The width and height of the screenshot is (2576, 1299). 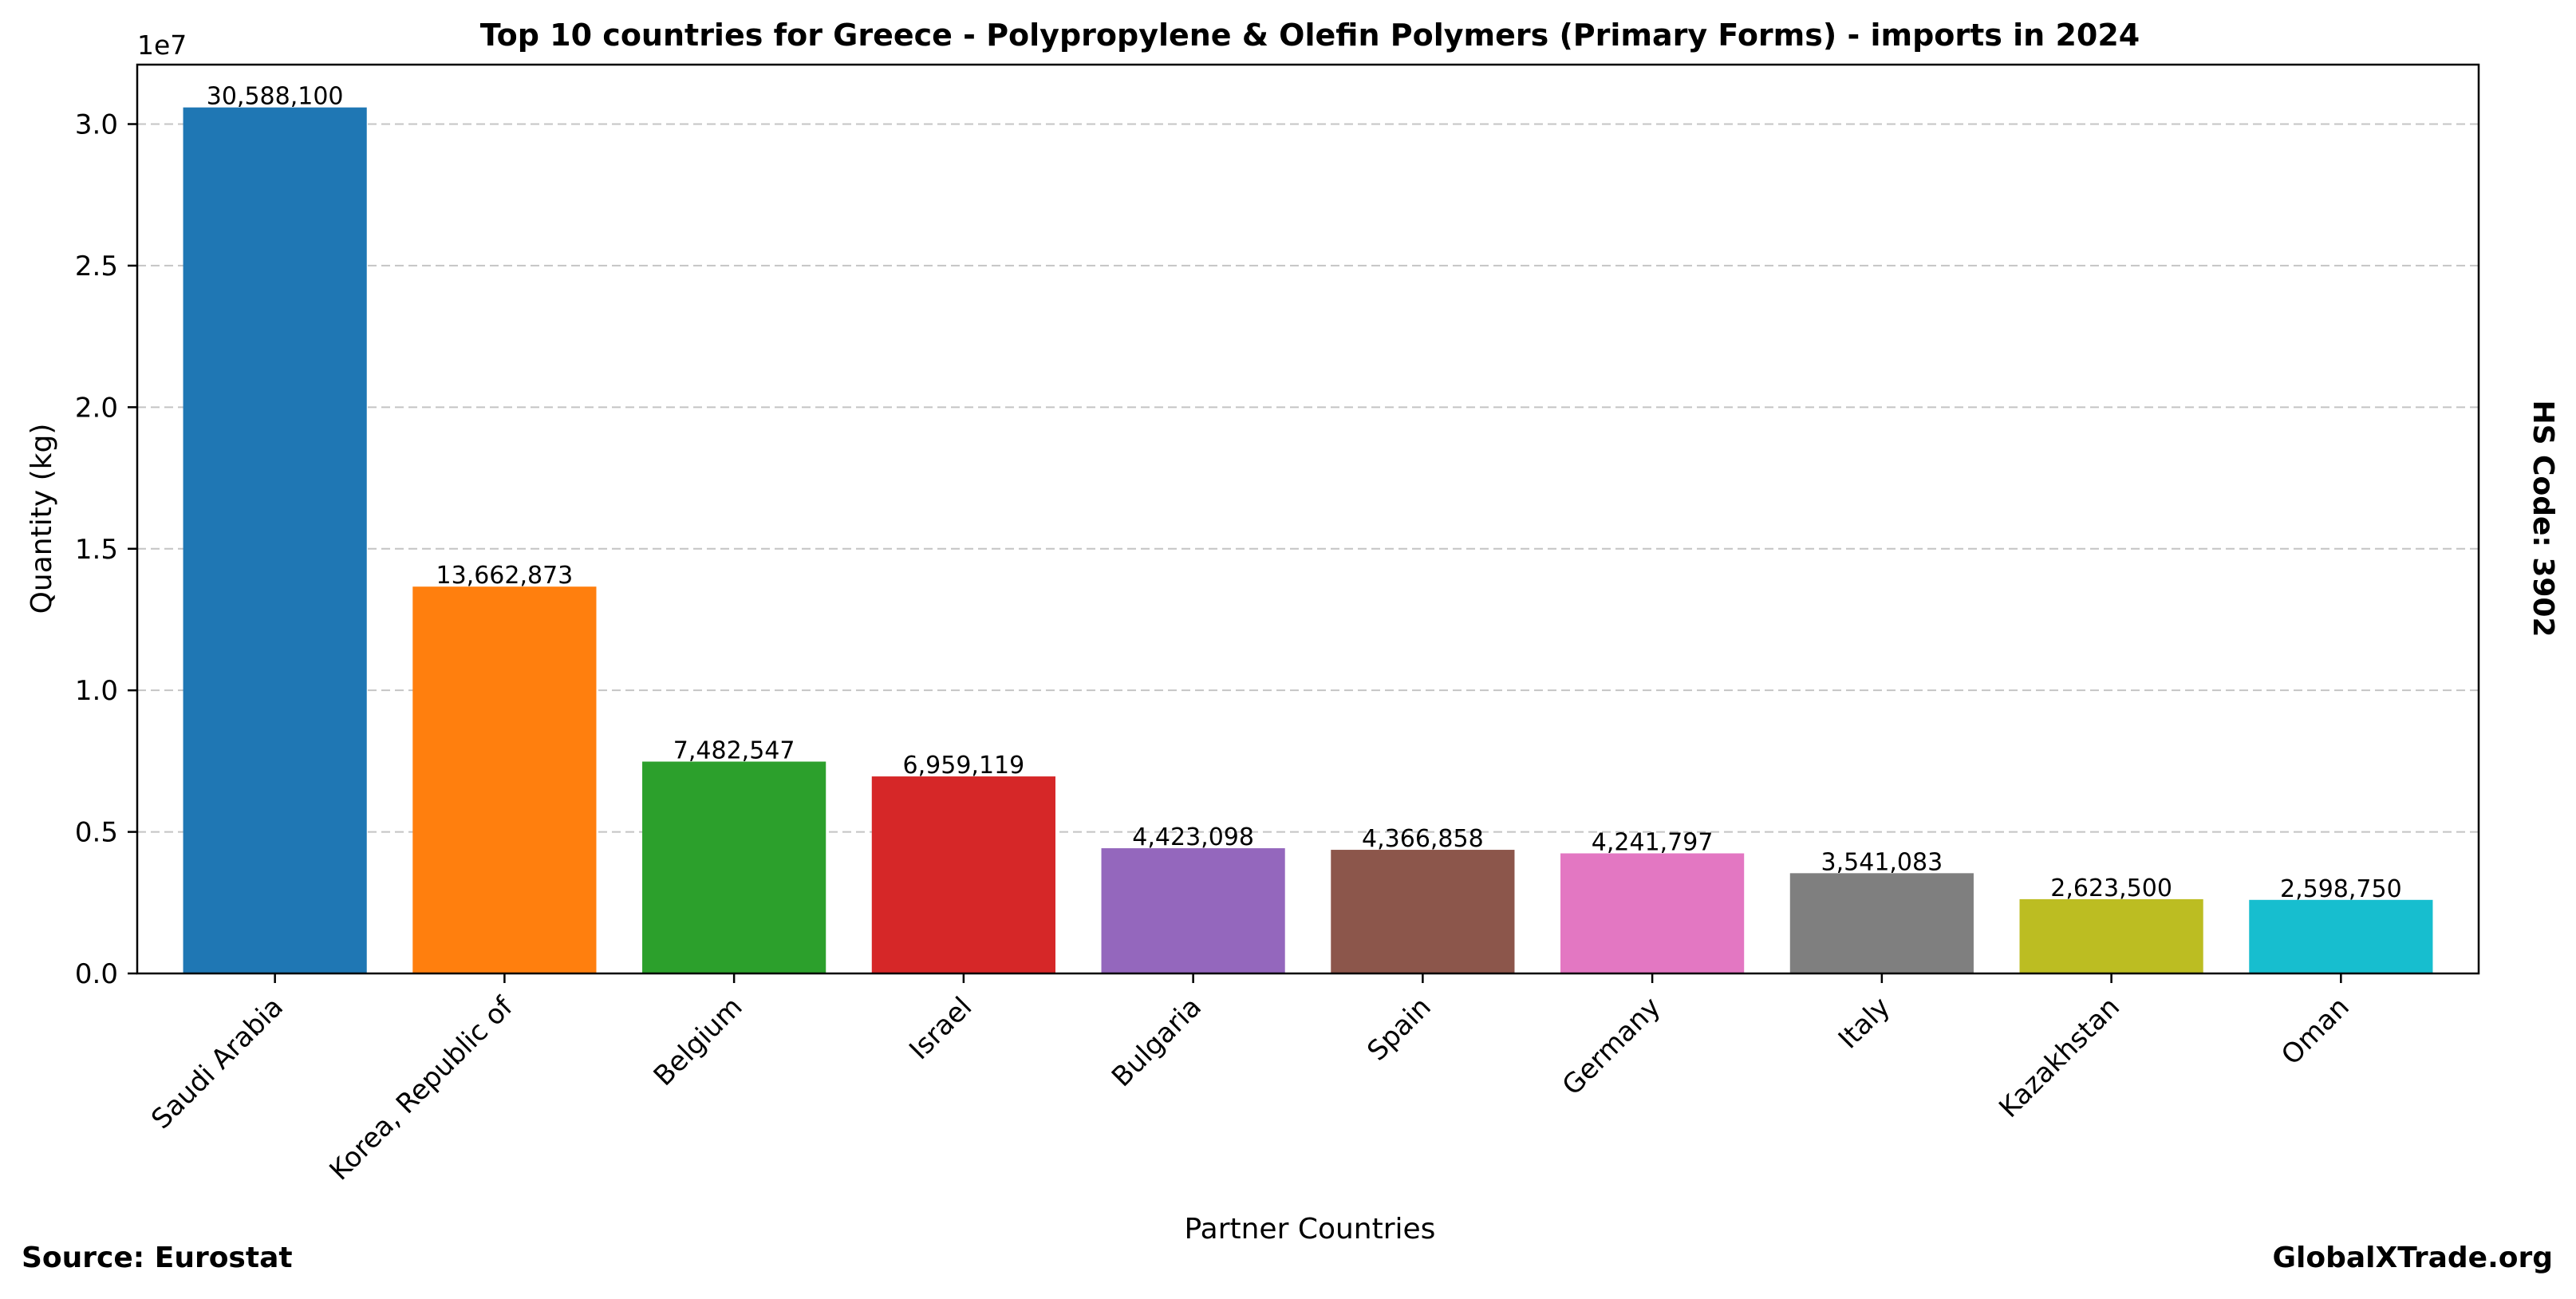 What do you see at coordinates (42, 519) in the screenshot?
I see `y-axis-label: Quantity (kg)` at bounding box center [42, 519].